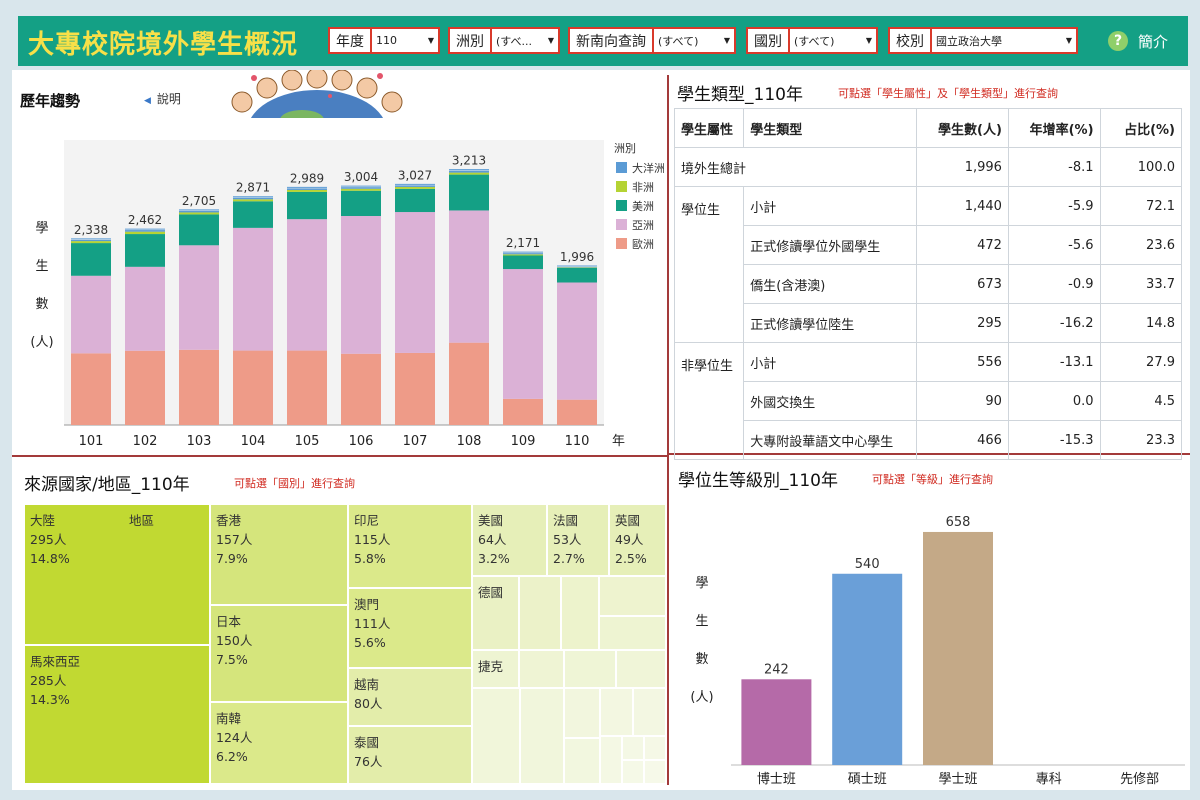 The height and width of the screenshot is (800, 1200). I want to click on year-filter: 年度 110 ▼, so click(384, 40).